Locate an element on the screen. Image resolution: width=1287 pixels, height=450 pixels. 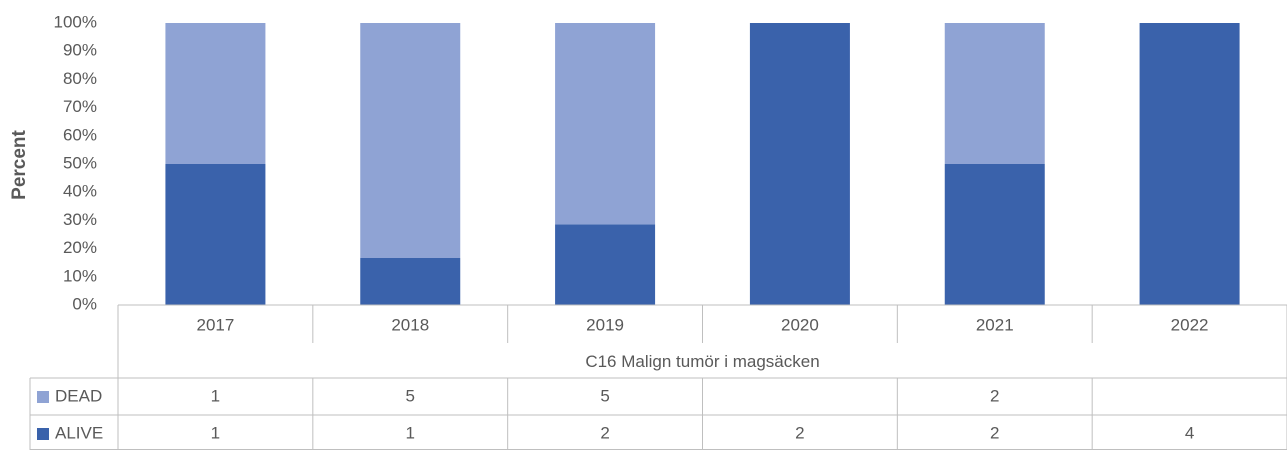
x-tick-label: 2019 is located at coordinates (605, 324).